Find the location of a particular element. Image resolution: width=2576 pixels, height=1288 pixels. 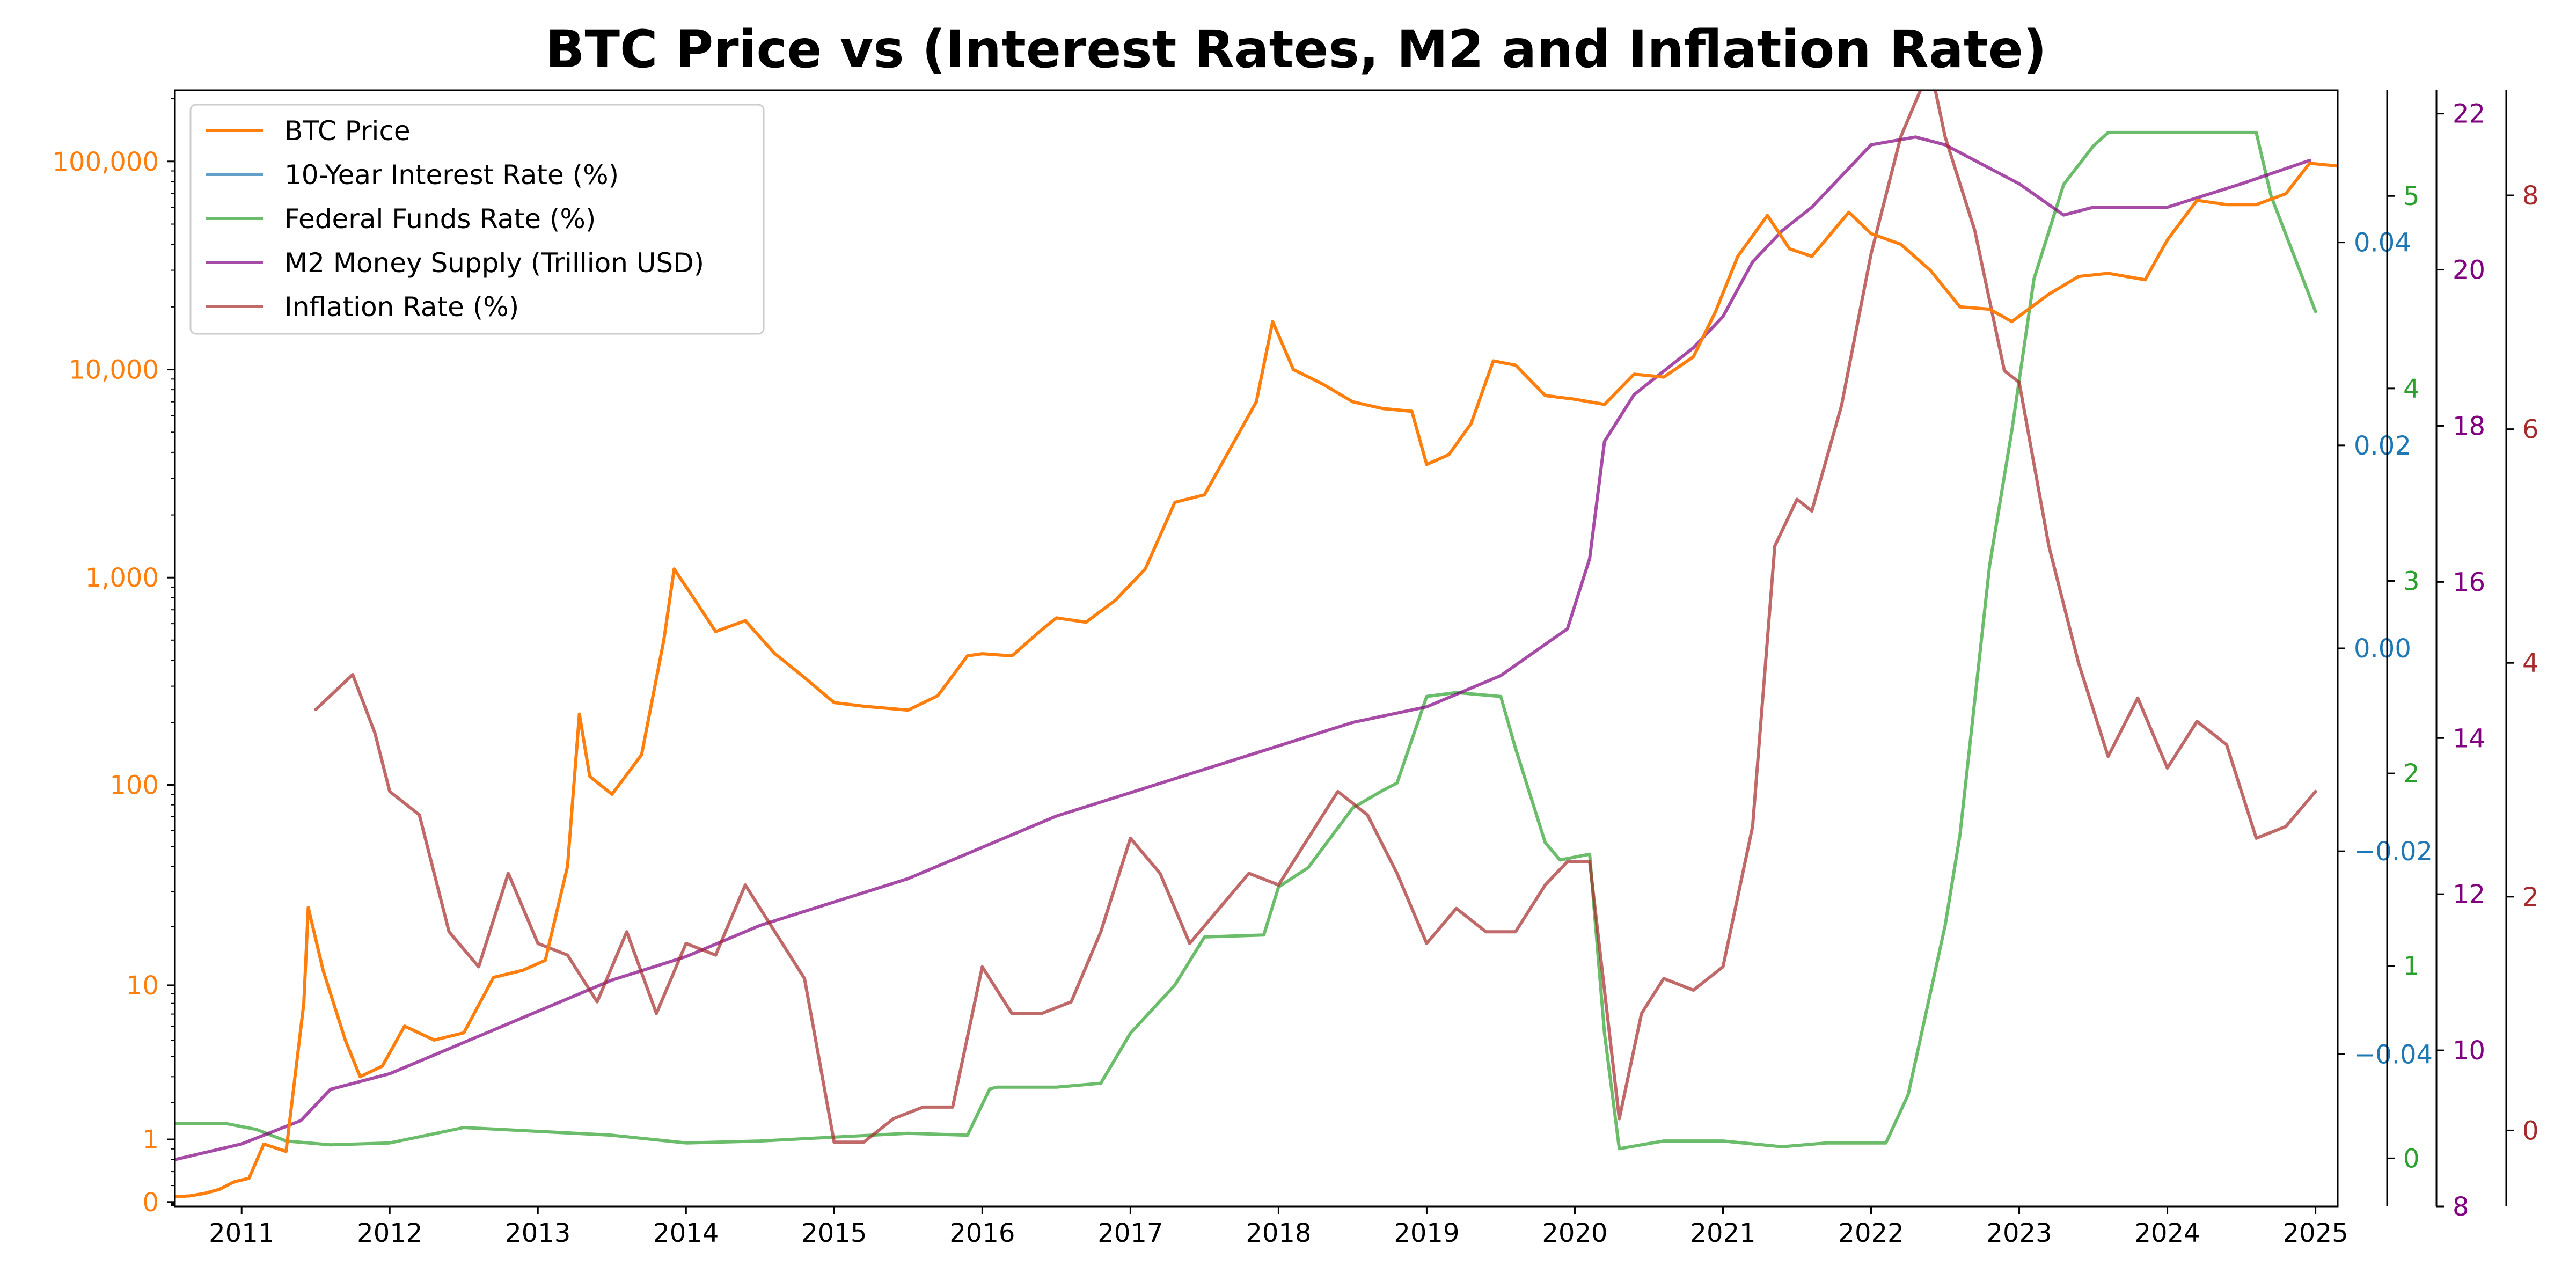

x-tick-label: 2014 is located at coordinates (686, 1233).